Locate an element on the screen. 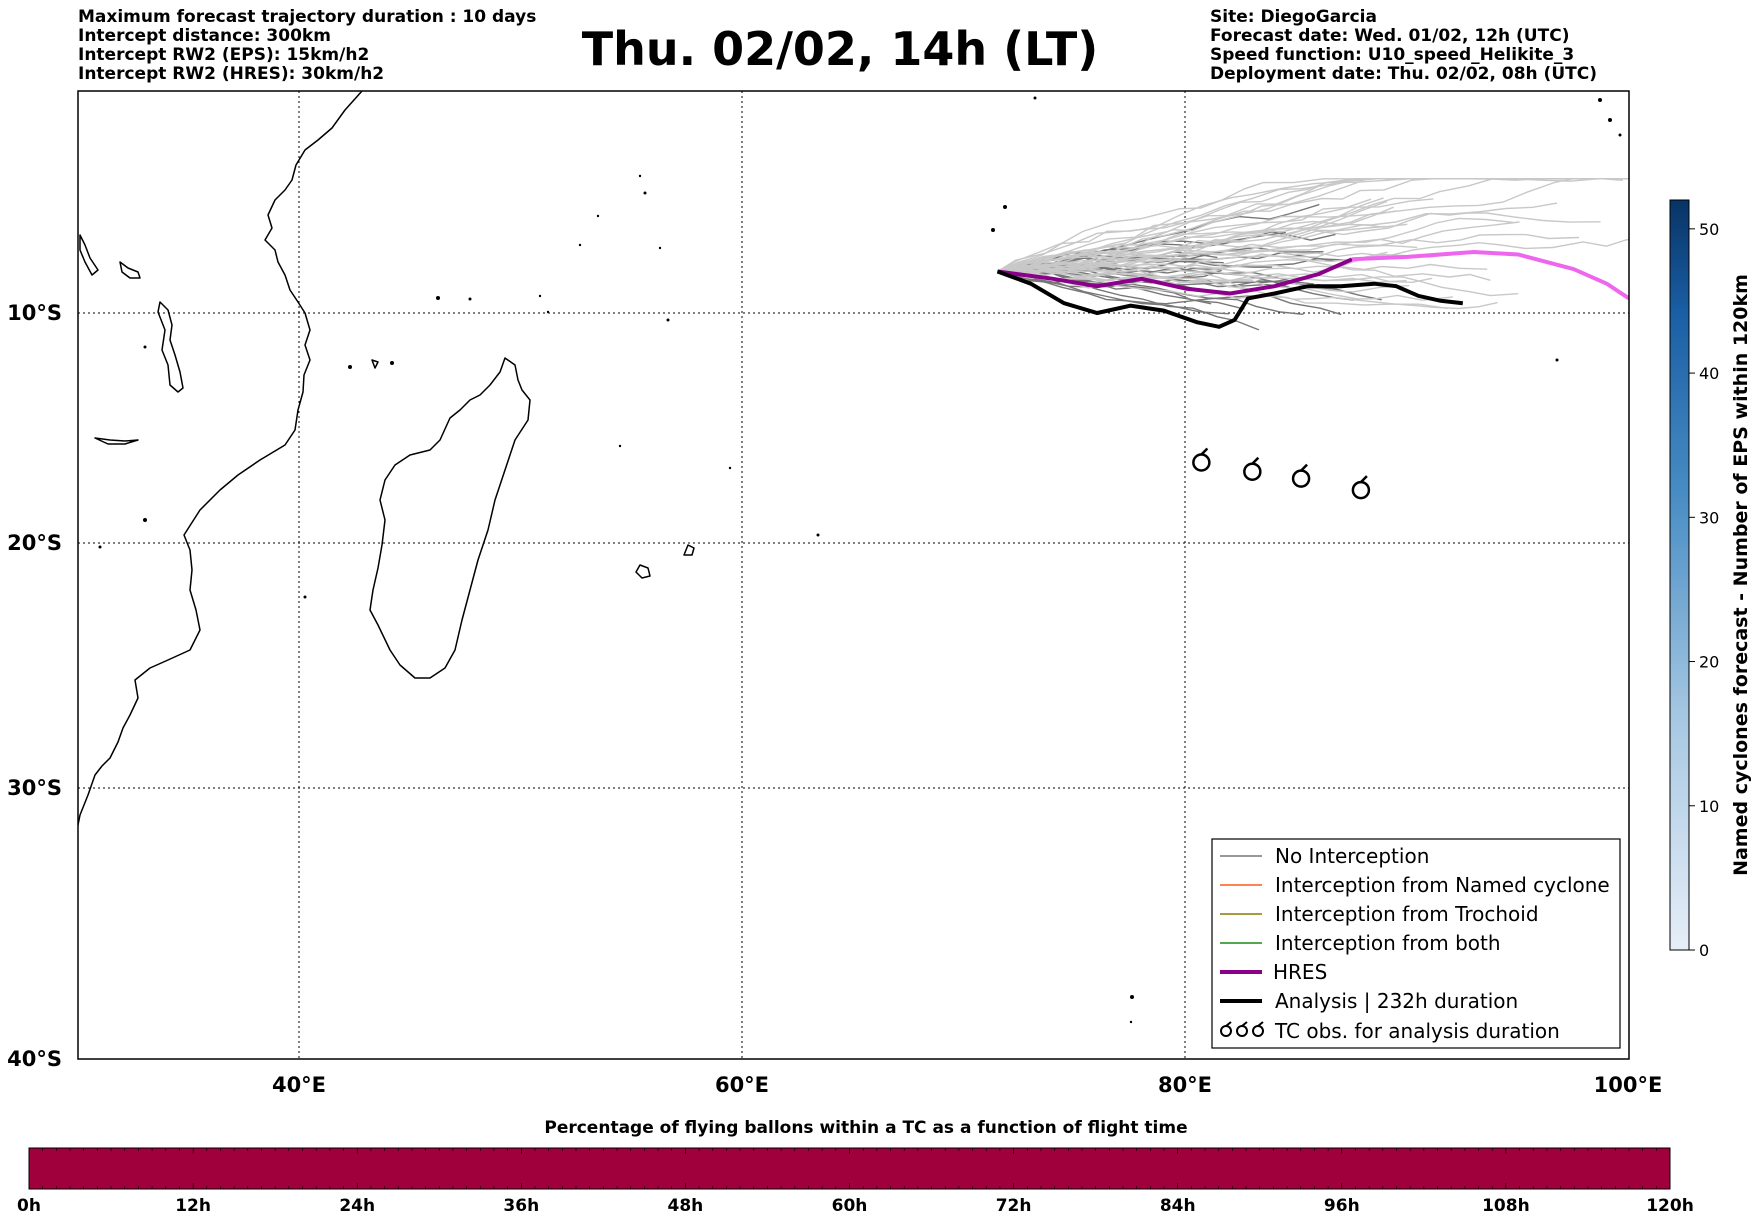 The width and height of the screenshot is (1754, 1223). lon-label-100e: 100°E is located at coordinates (1628, 1085).